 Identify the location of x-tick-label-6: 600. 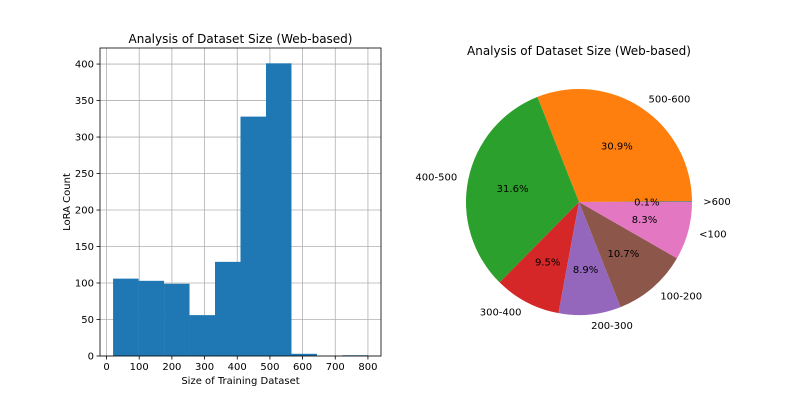
(302, 367).